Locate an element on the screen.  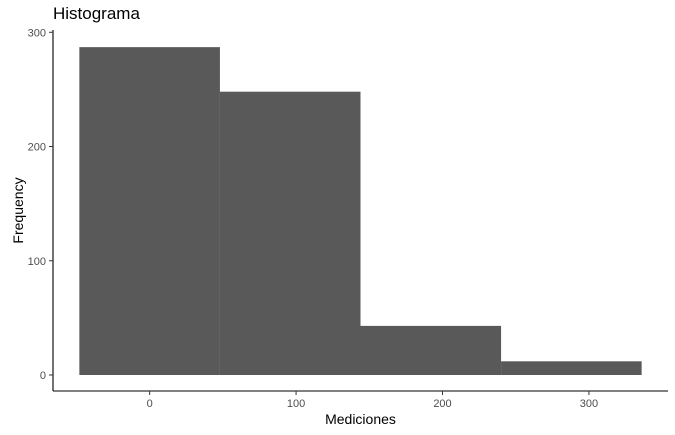
x-tick-label: 300 is located at coordinates (589, 404).